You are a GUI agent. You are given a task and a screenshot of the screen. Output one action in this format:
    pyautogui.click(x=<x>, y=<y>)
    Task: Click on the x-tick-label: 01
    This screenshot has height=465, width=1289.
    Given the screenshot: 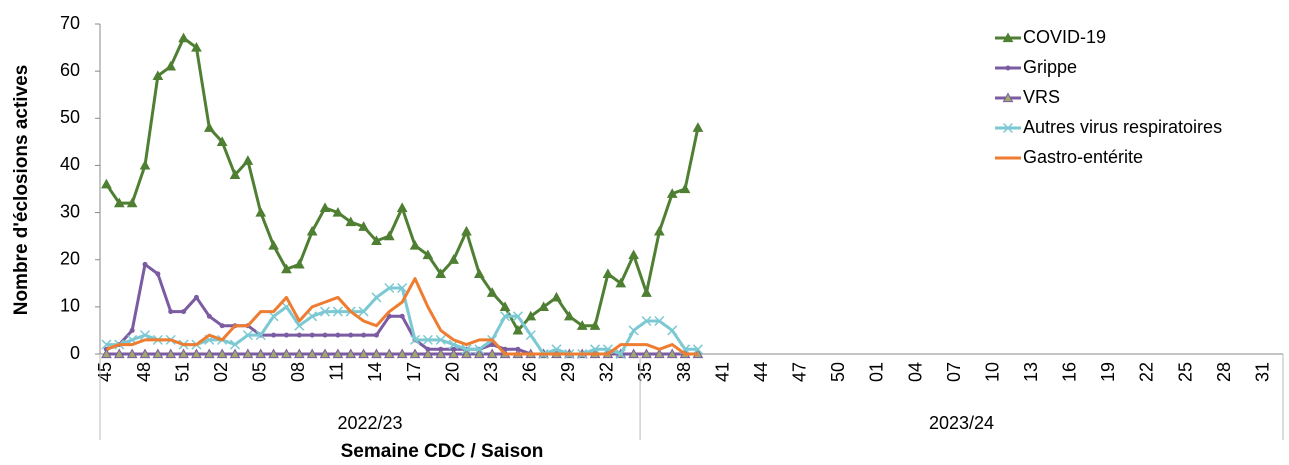 What is the action you would take?
    pyautogui.click(x=877, y=372)
    